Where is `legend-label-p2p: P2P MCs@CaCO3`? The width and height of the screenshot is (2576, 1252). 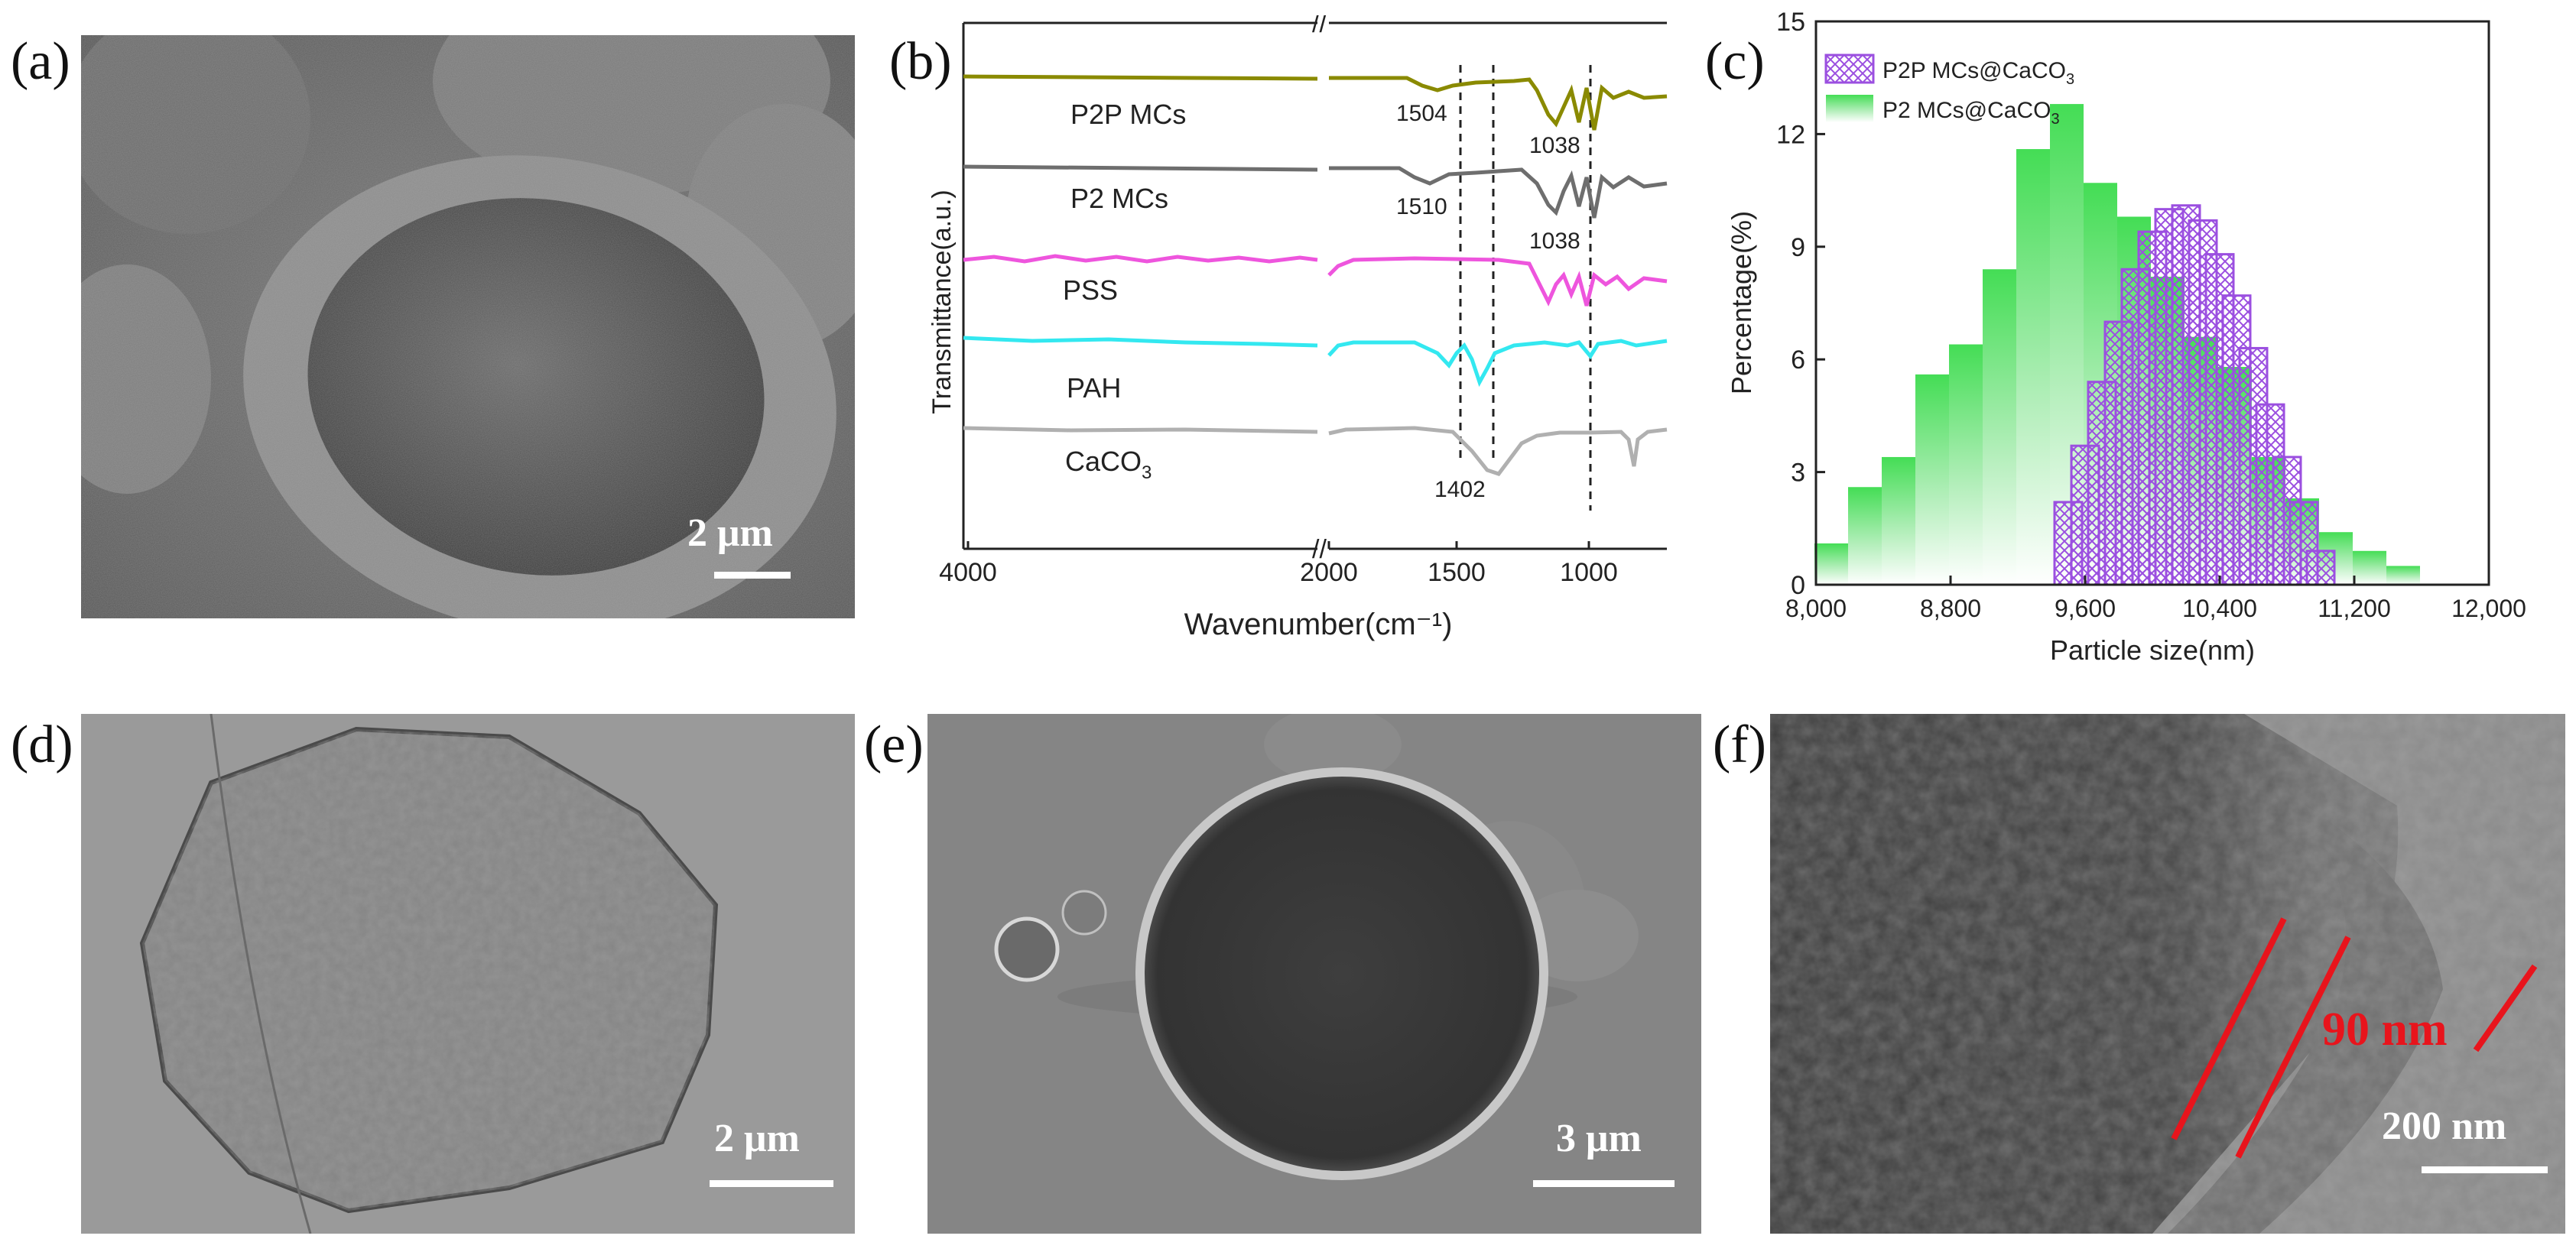 legend-label-p2p: P2P MCs@CaCO3 is located at coordinates (1978, 73).